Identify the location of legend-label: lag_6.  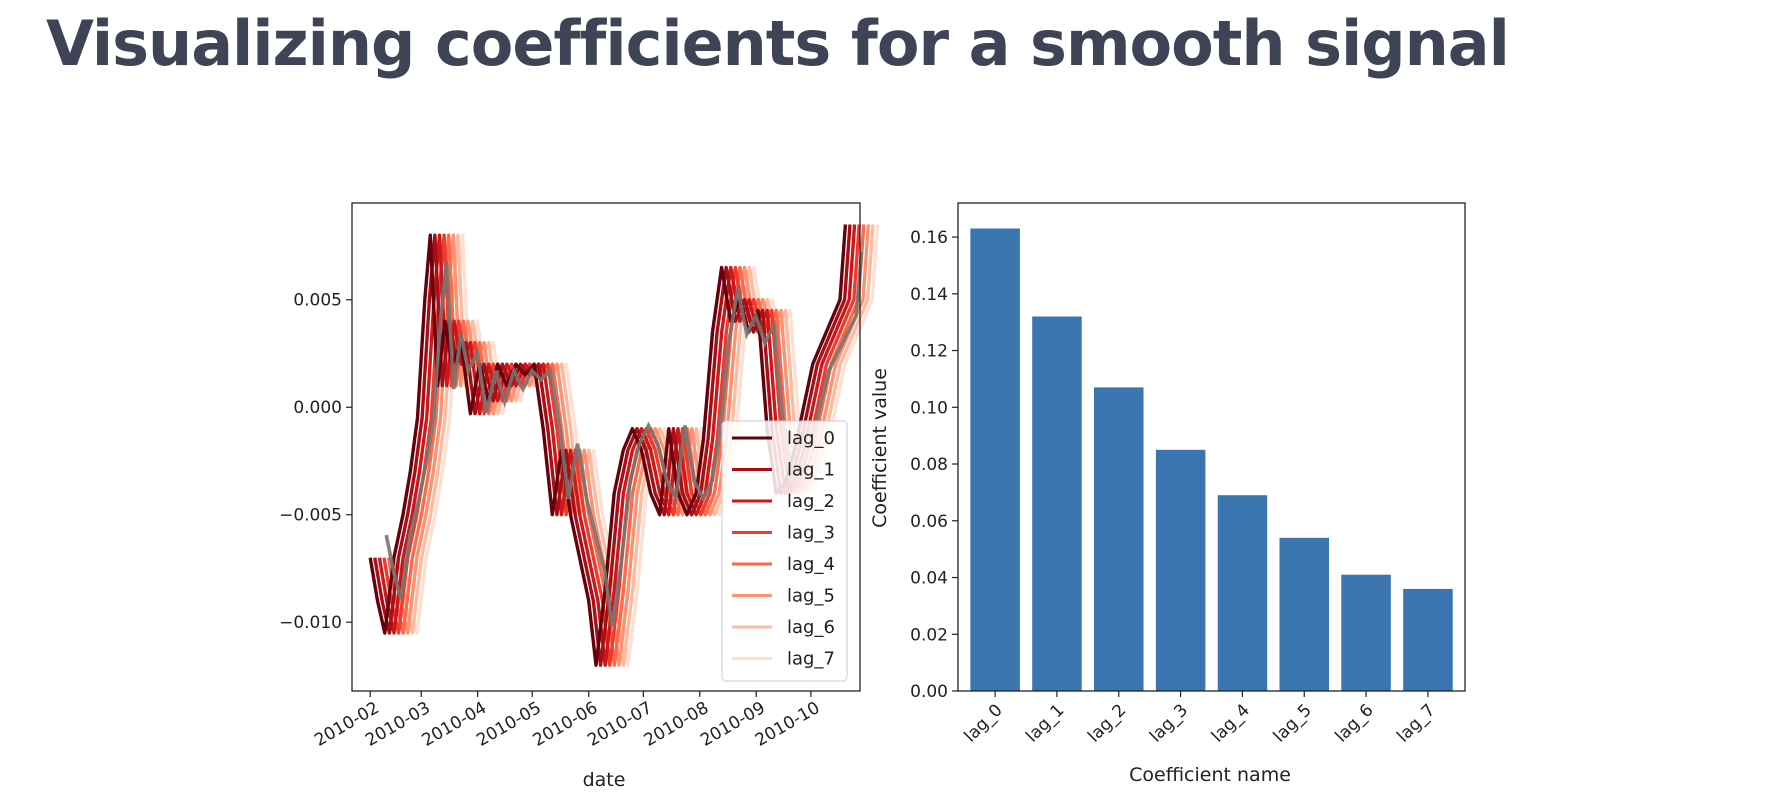
(811, 627).